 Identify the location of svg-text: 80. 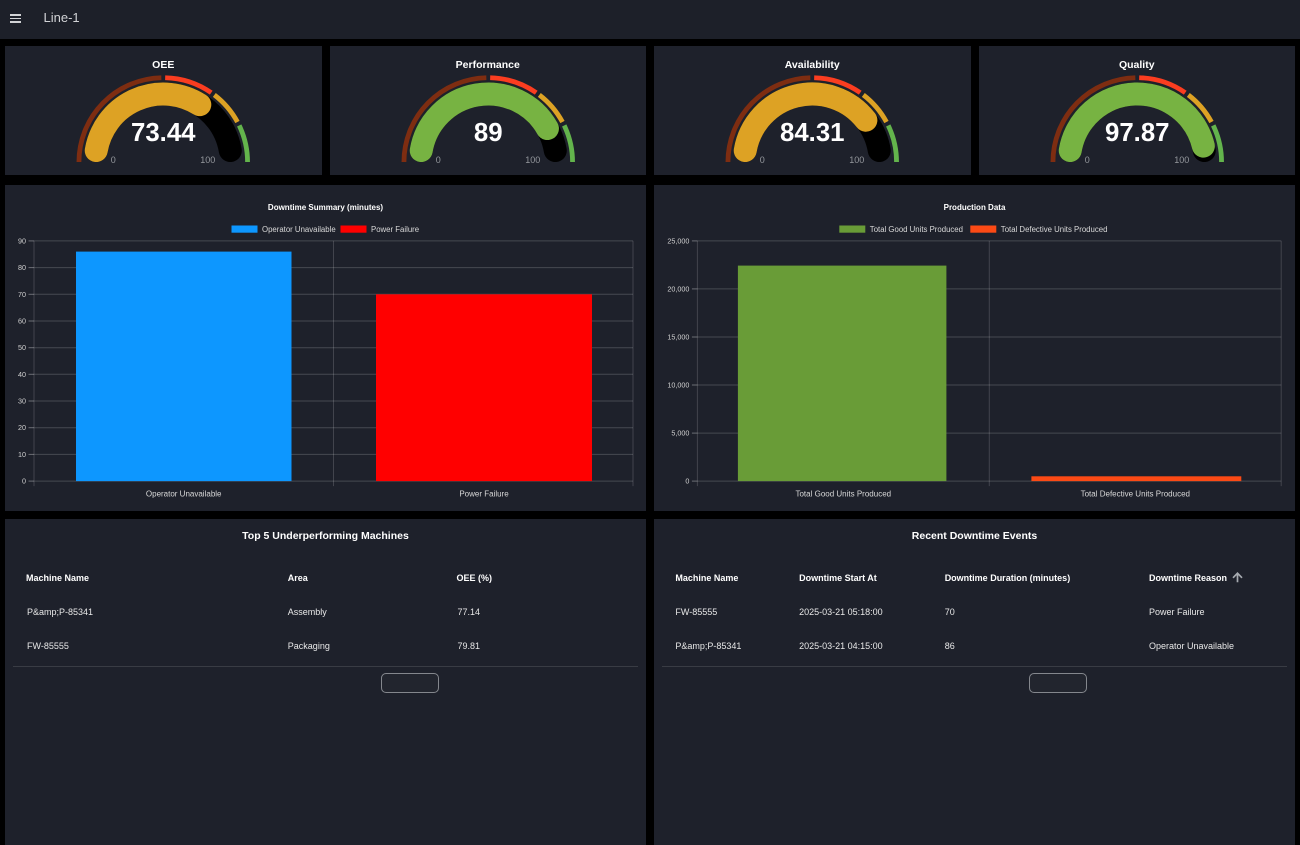
(22, 267).